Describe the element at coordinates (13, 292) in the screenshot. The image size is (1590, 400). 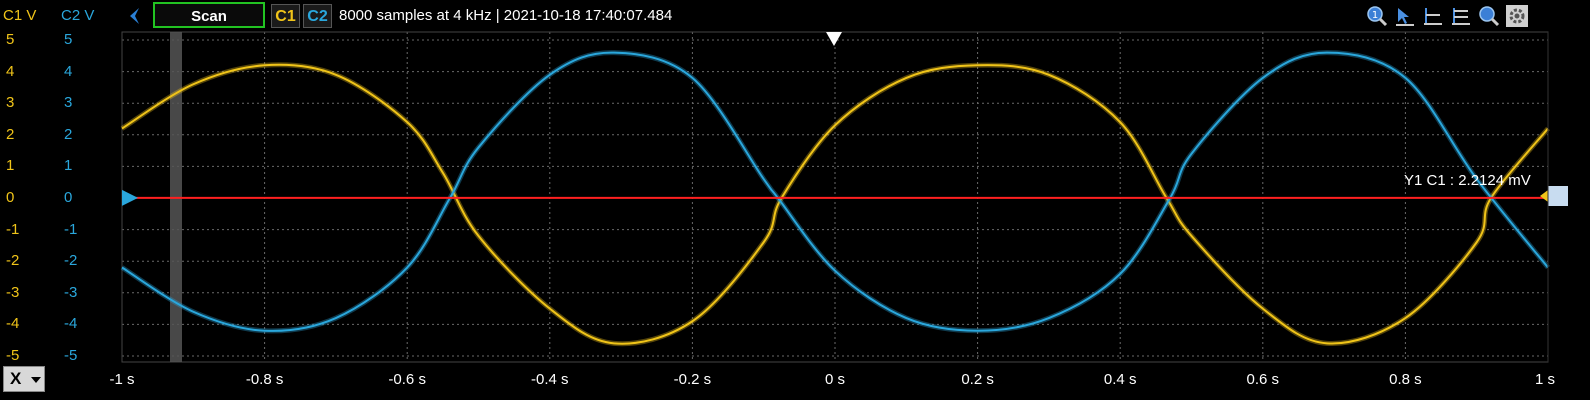
I see `c1-y-tick-label: -3` at that location.